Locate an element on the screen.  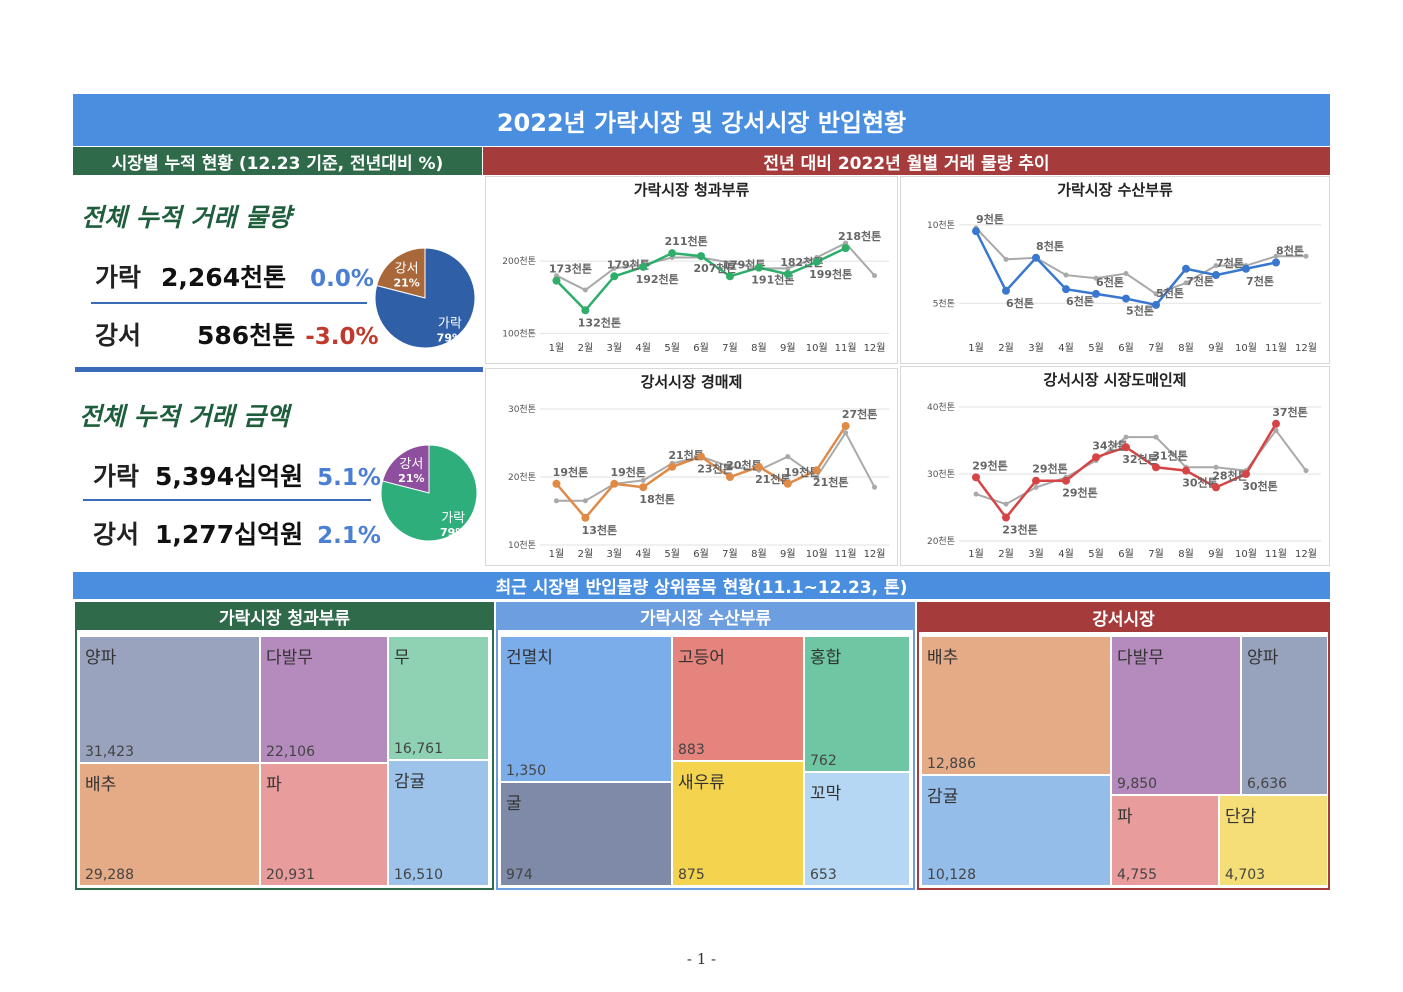
chart-title: 가락시장 수산부류 is located at coordinates (1115, 190).